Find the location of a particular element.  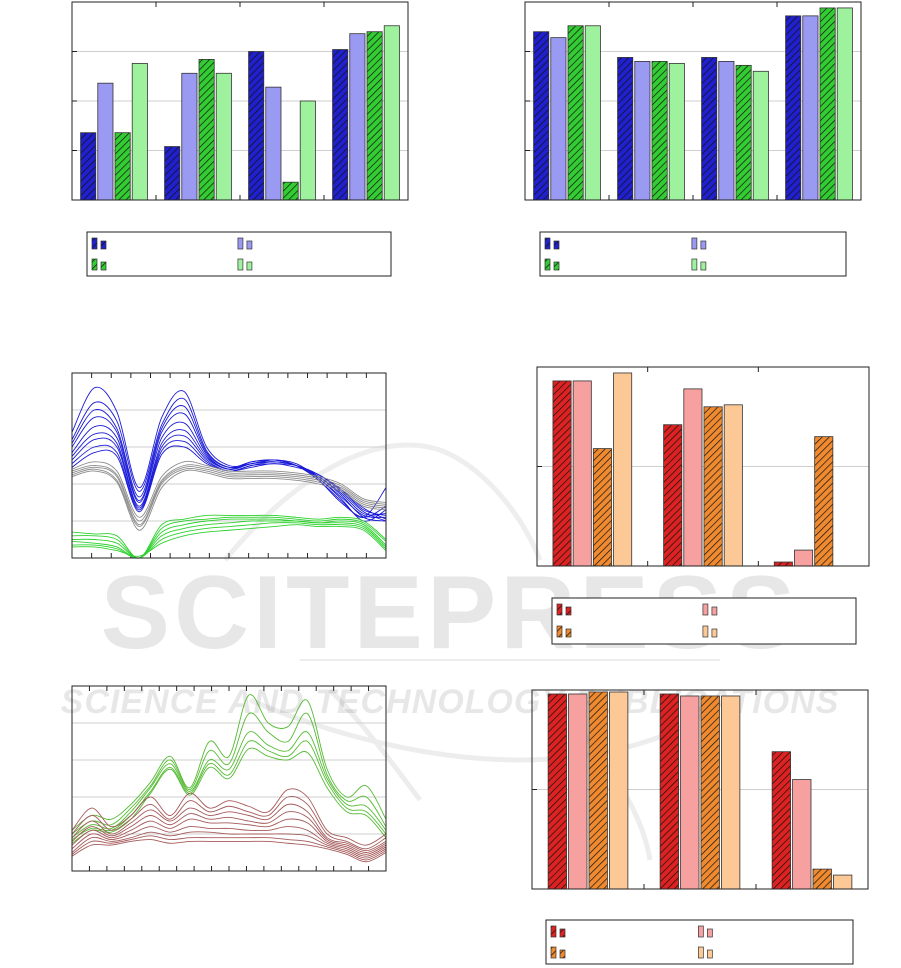

chart-top-right is located at coordinates (693, 139).